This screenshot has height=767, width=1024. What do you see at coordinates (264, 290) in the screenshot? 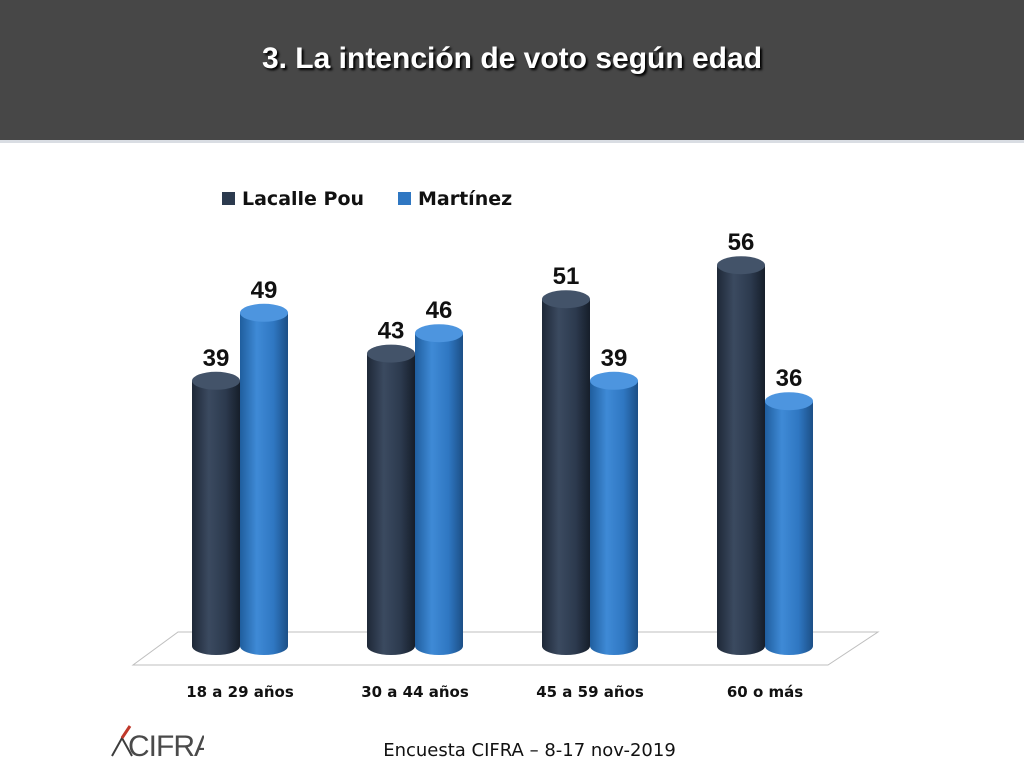
I see `data-label: 49` at bounding box center [264, 290].